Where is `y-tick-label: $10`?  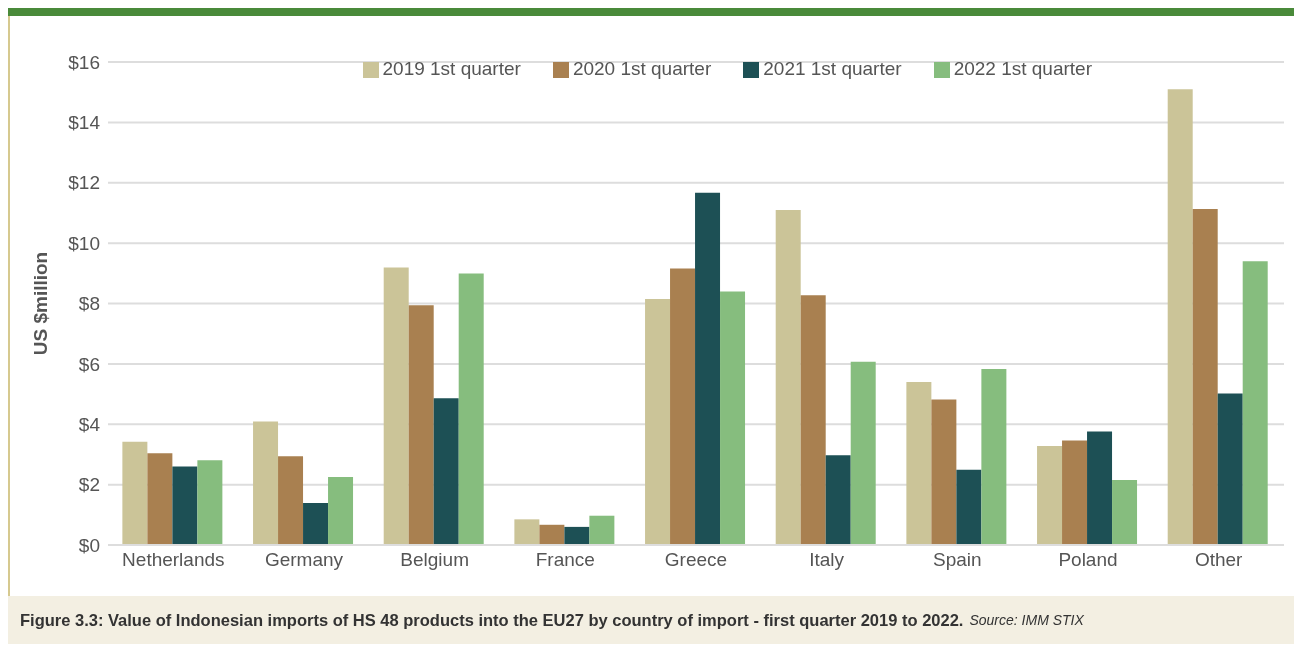 y-tick-label: $10 is located at coordinates (84, 243).